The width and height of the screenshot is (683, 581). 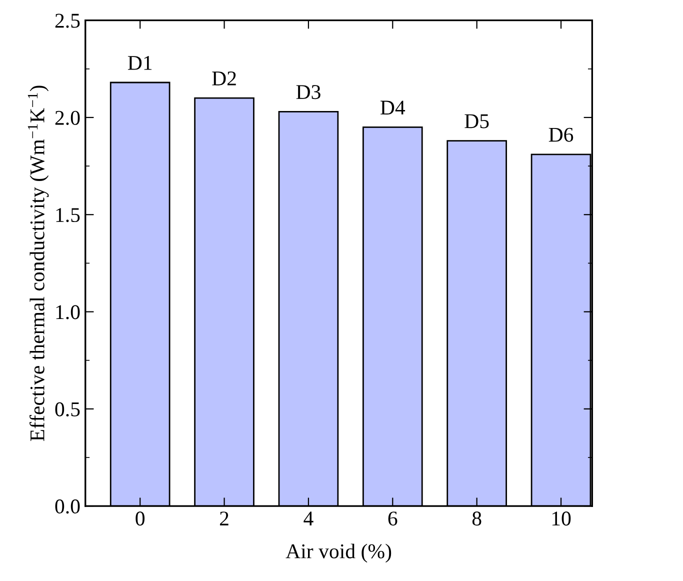 What do you see at coordinates (393, 107) in the screenshot?
I see `annotation: D4` at bounding box center [393, 107].